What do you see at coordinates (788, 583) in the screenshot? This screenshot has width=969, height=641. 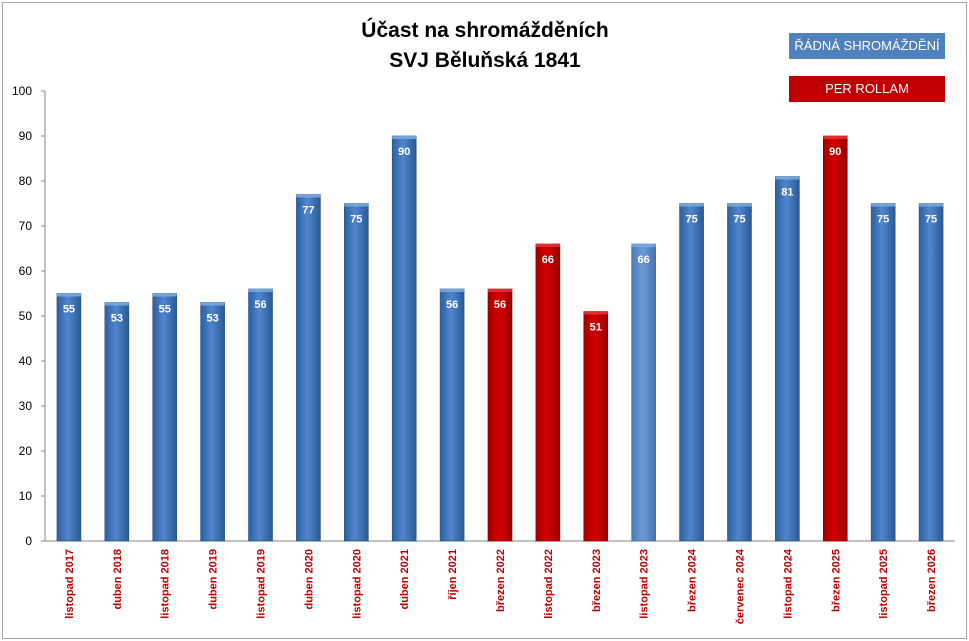 I see `category-label: listopad 2024` at bounding box center [788, 583].